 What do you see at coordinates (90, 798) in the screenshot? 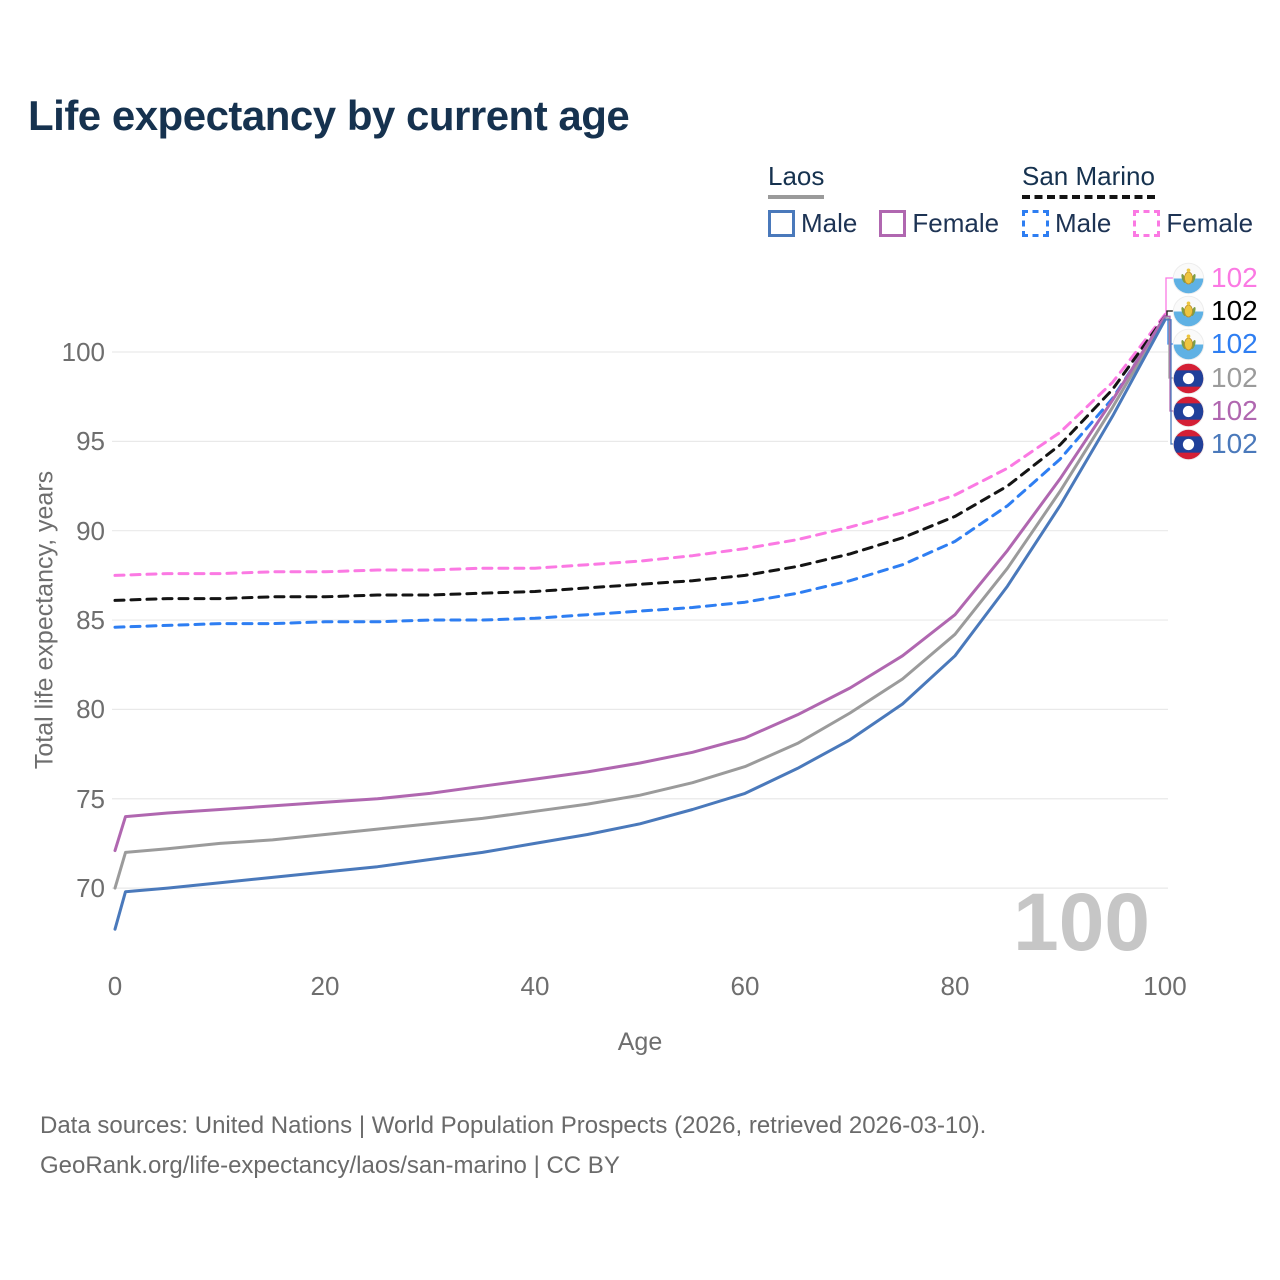
I see `y-tick-label: 75` at bounding box center [90, 798].